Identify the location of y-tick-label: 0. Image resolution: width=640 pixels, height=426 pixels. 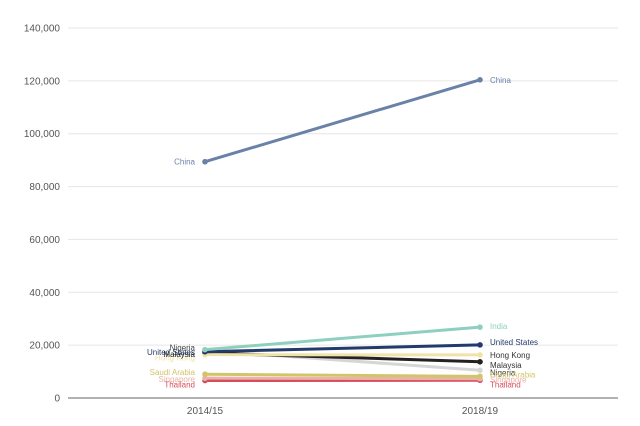
(57, 399).